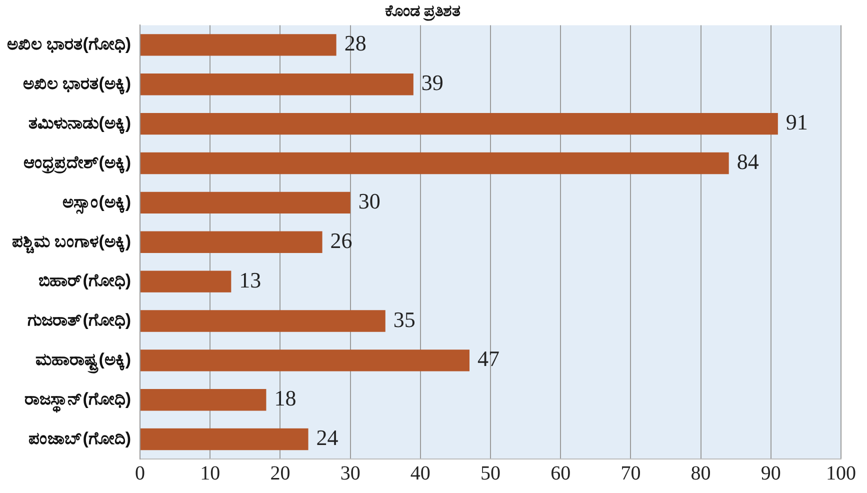 The width and height of the screenshot is (867, 493). What do you see at coordinates (280, 473) in the screenshot?
I see `x-tick-label: 20` at bounding box center [280, 473].